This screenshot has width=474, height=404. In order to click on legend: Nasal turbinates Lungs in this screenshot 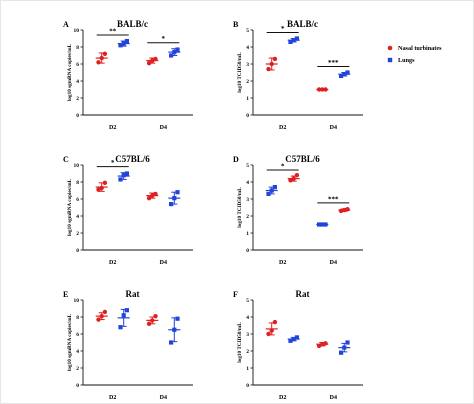, I will do `click(414, 54)`.